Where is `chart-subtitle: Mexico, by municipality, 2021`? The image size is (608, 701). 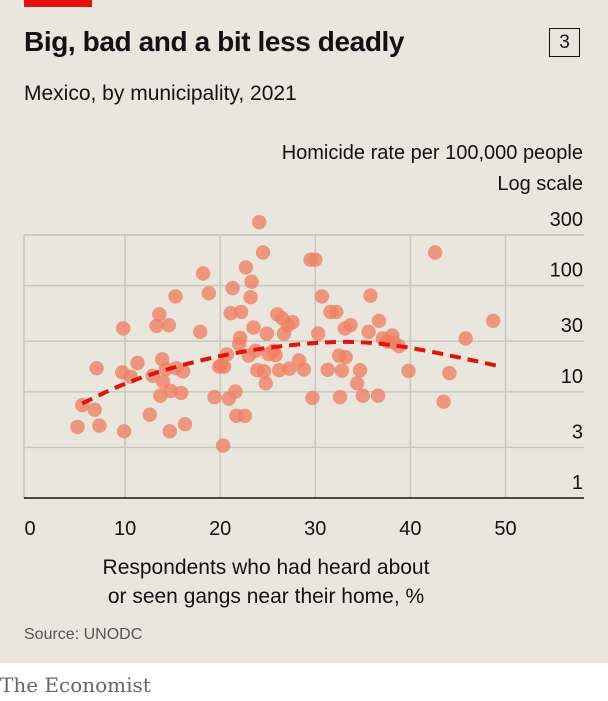 chart-subtitle: Mexico, by municipality, 2021 is located at coordinates (160, 93).